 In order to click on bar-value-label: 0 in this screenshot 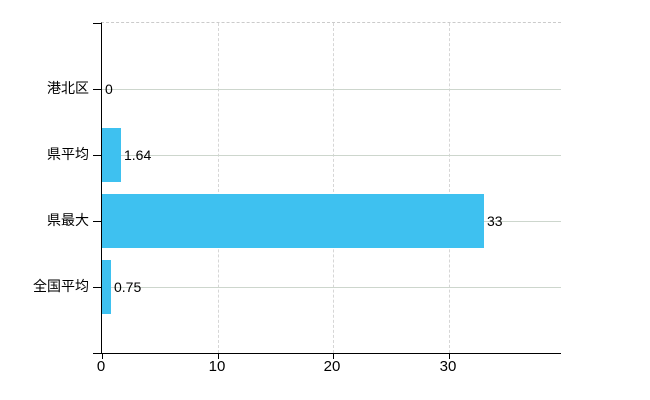, I will do `click(109, 89)`.